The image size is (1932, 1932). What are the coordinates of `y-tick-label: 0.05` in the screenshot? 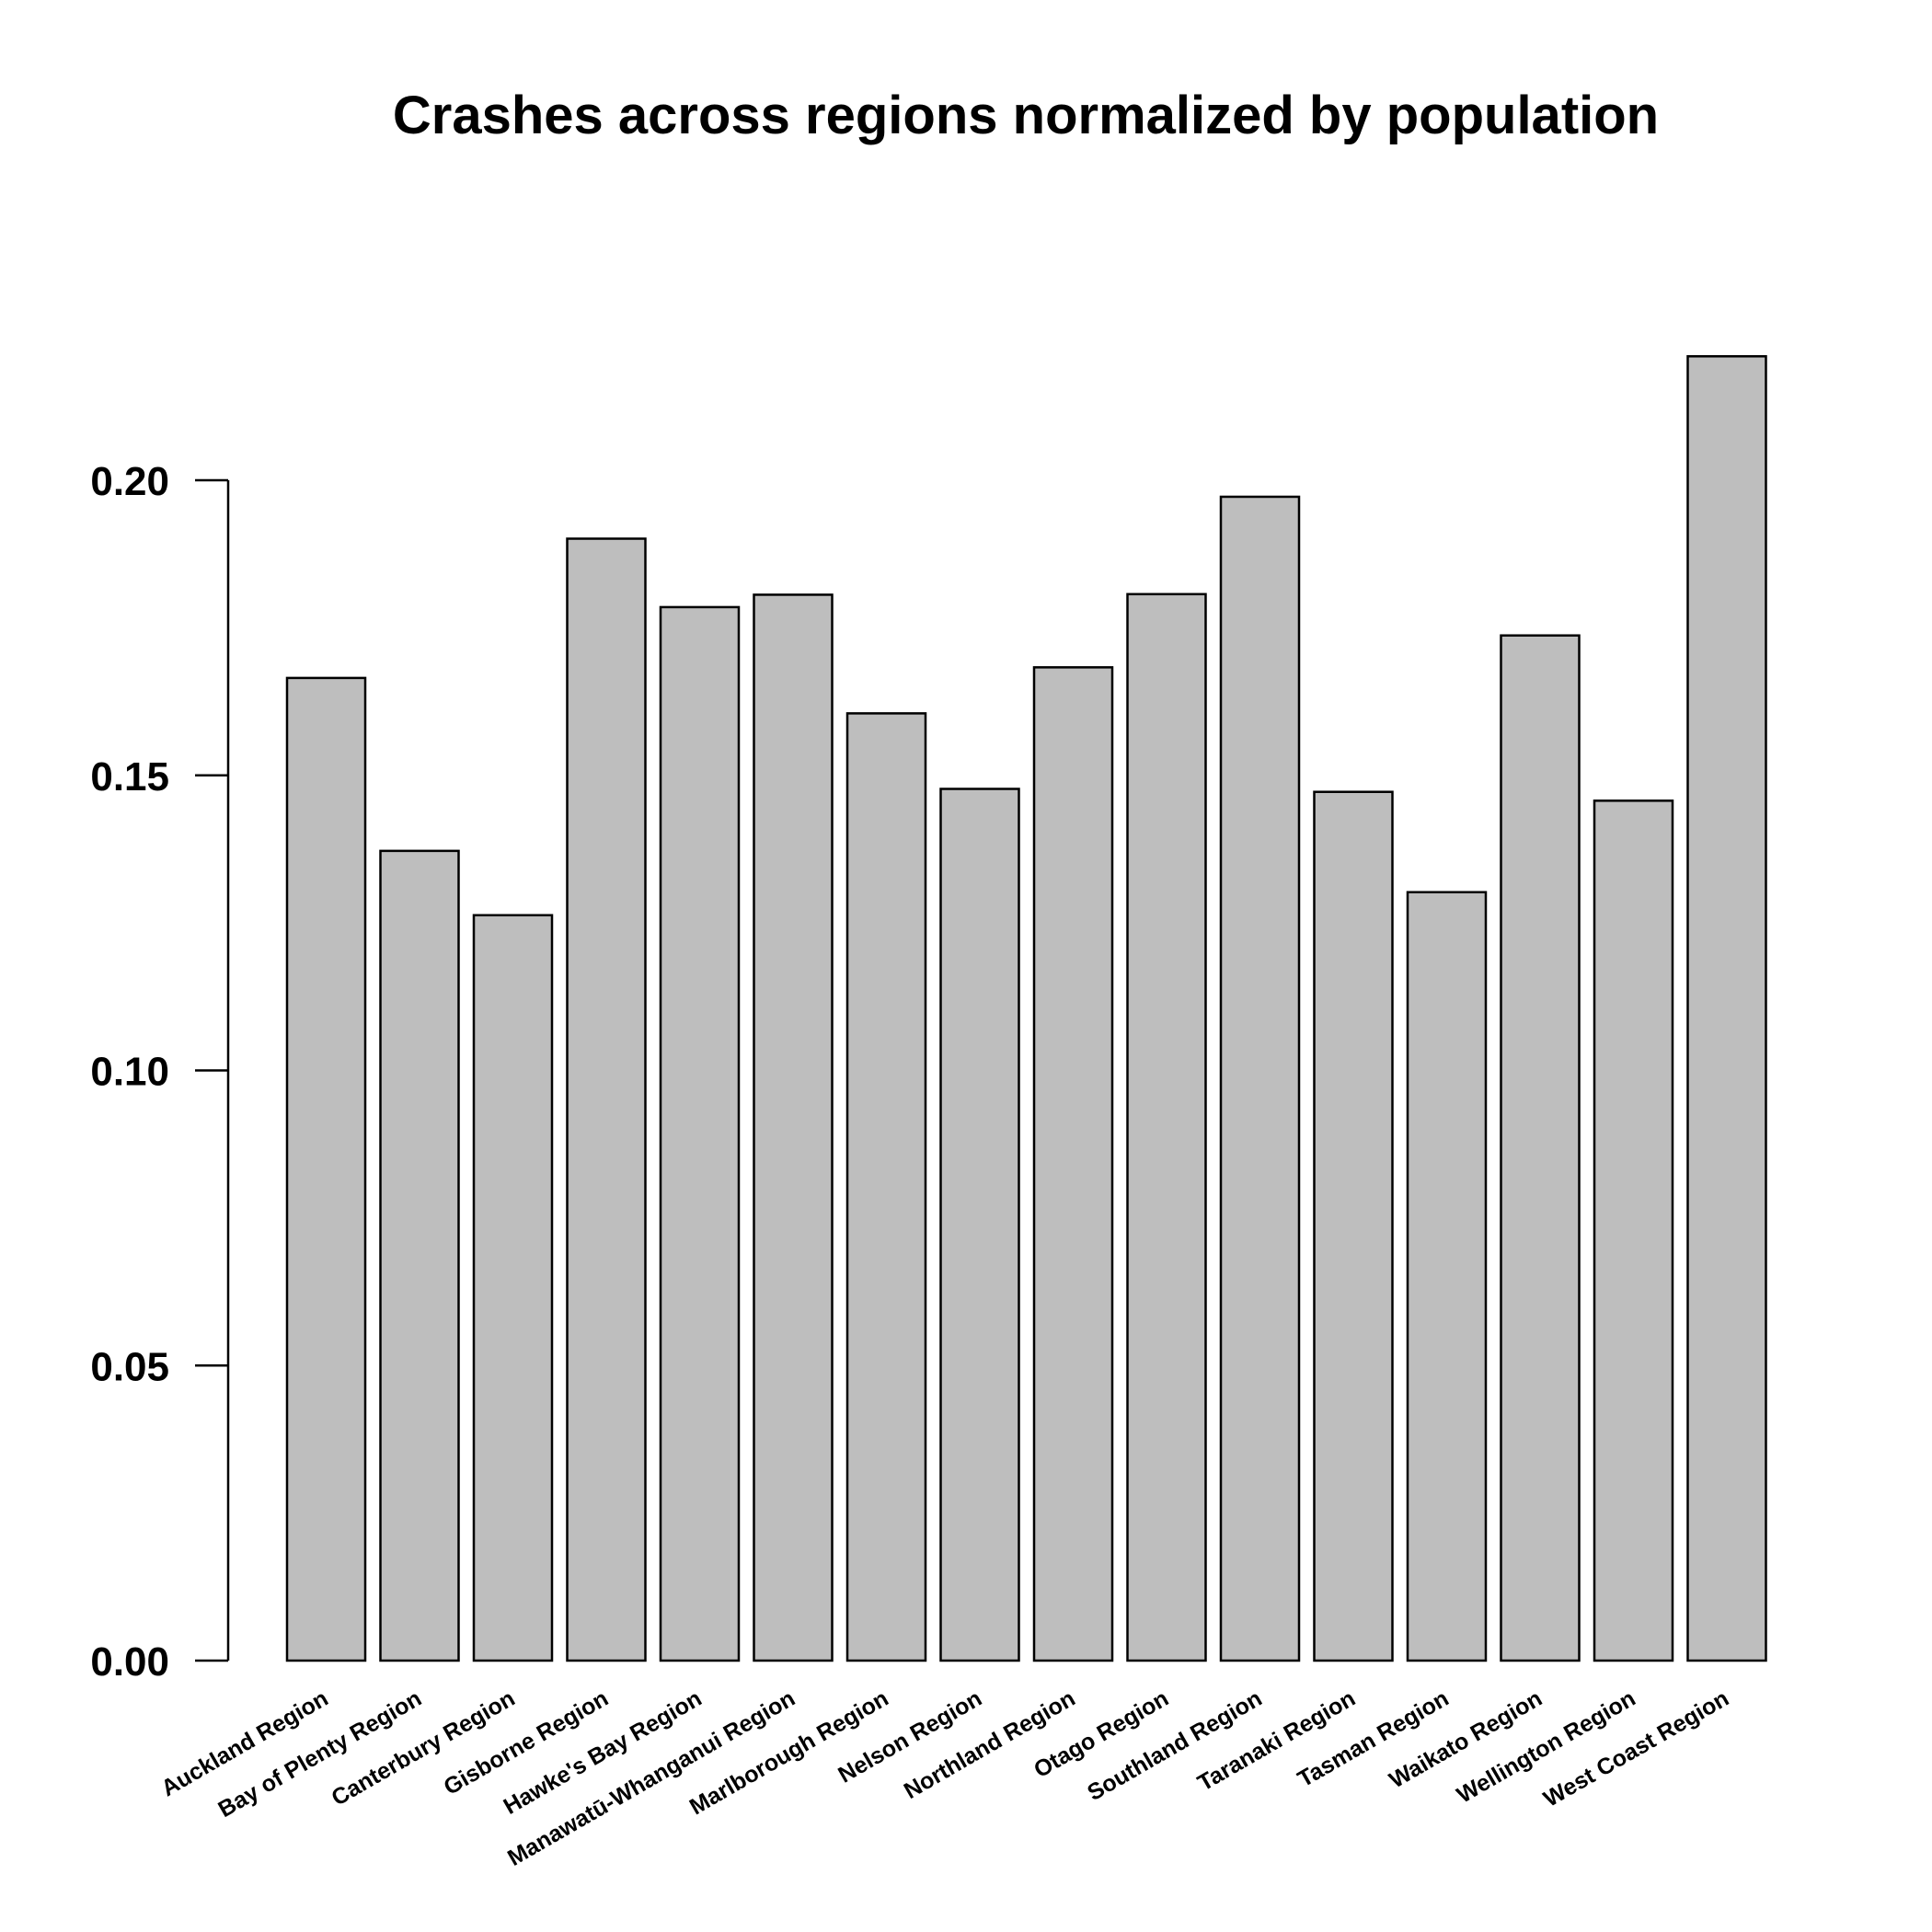 It's located at (129, 1366).